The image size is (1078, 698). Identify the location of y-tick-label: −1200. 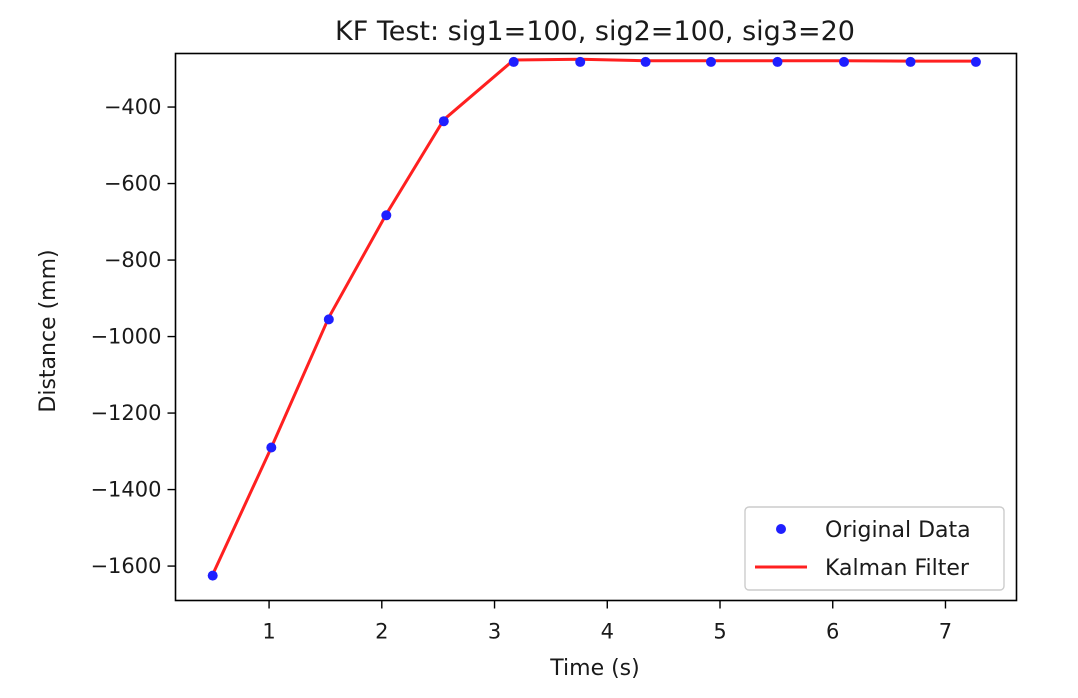
(125, 413).